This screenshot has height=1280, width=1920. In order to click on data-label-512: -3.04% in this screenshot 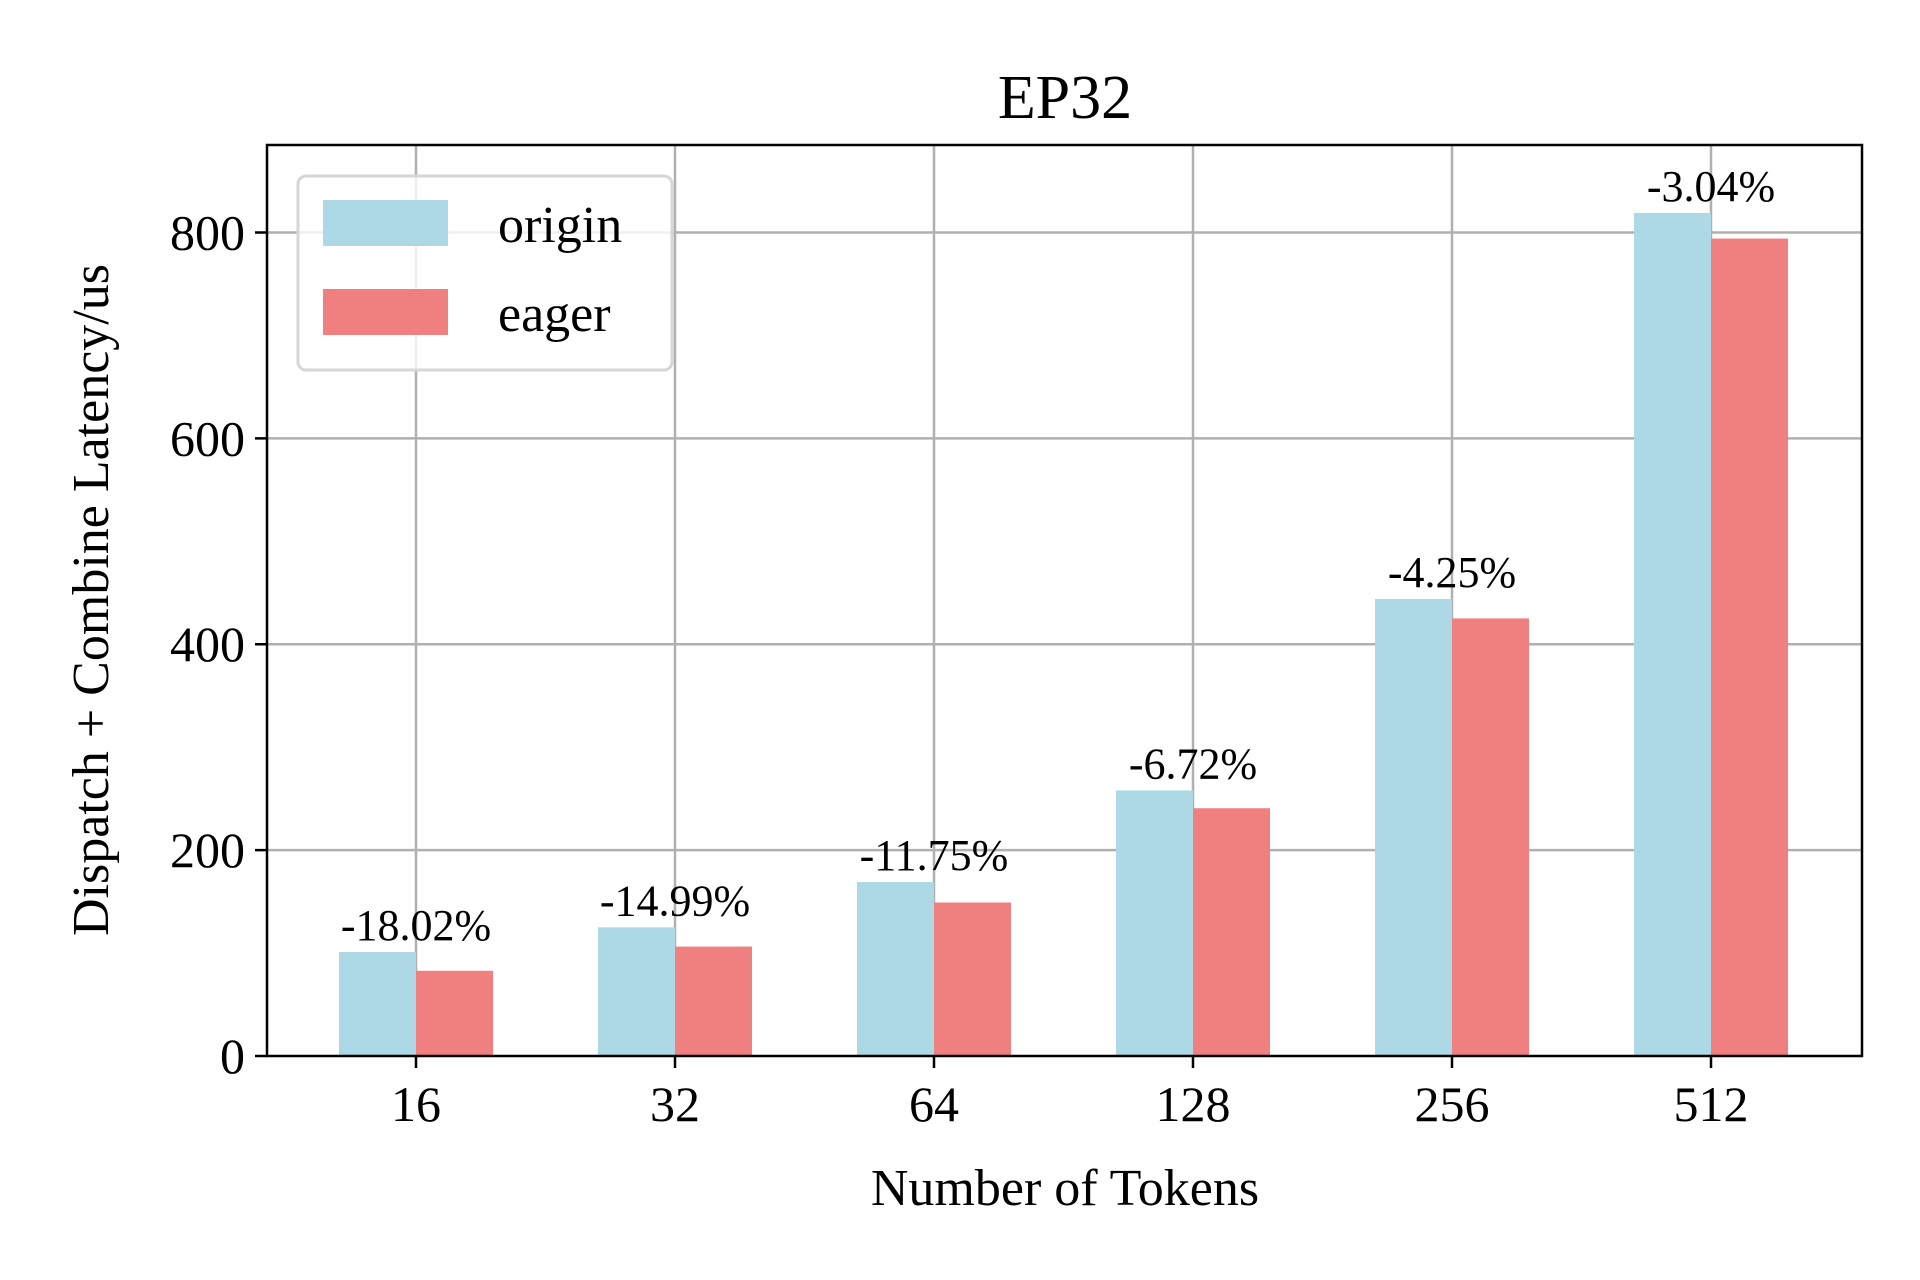, I will do `click(1711, 186)`.